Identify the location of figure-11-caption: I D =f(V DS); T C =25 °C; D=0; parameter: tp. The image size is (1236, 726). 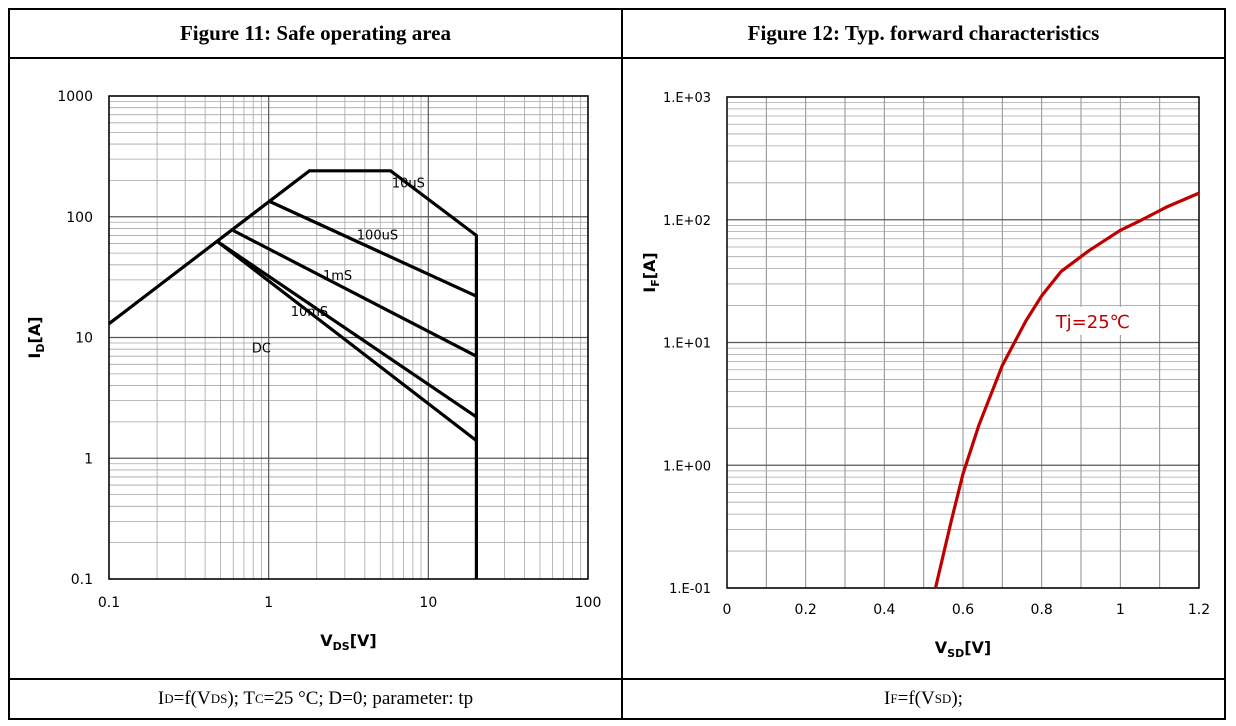
(315, 699).